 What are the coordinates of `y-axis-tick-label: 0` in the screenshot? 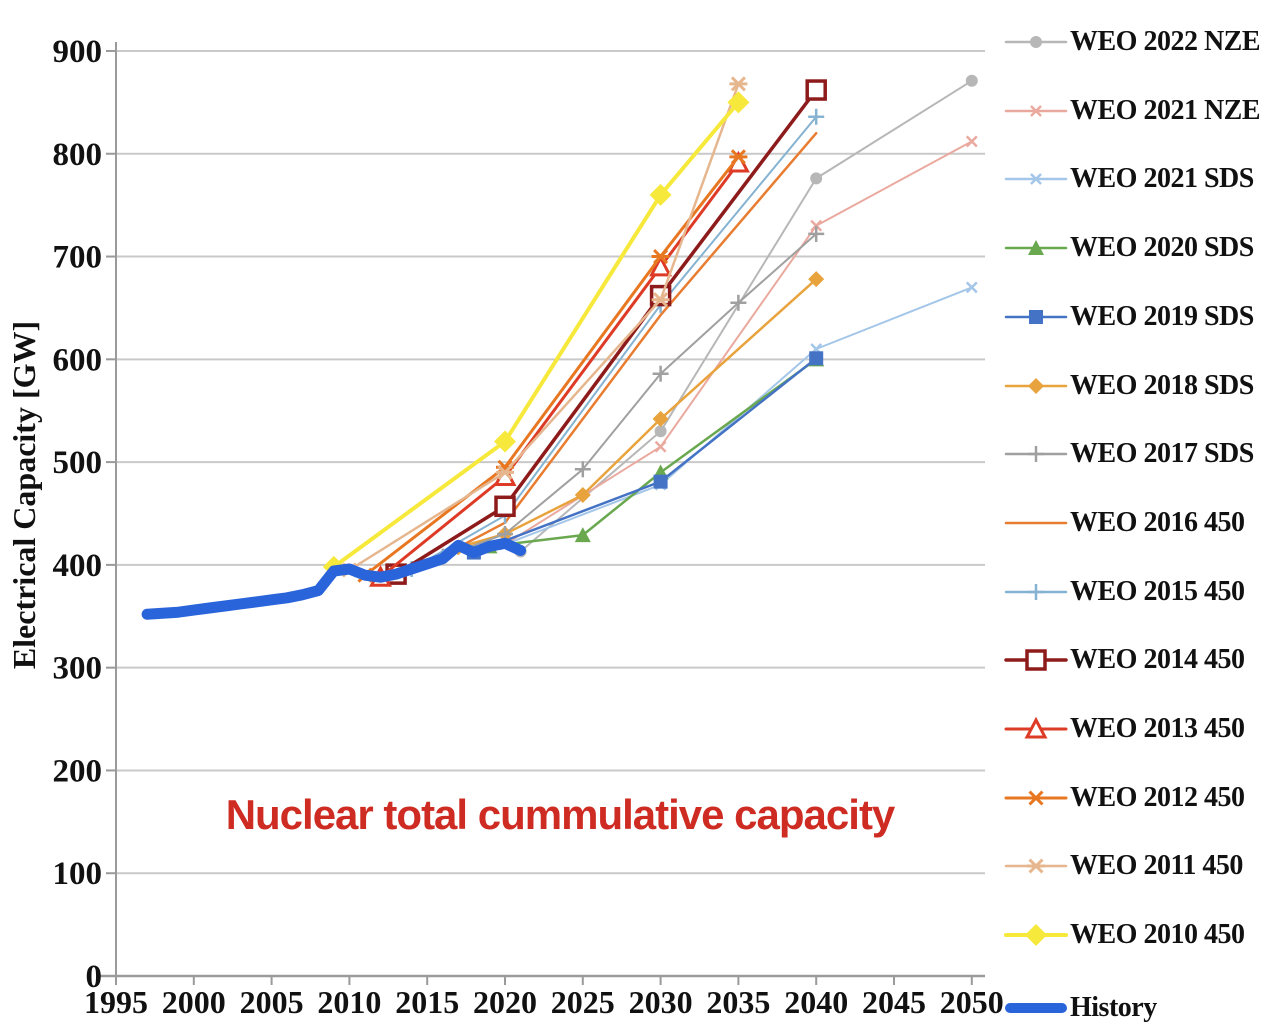 It's located at (94, 977).